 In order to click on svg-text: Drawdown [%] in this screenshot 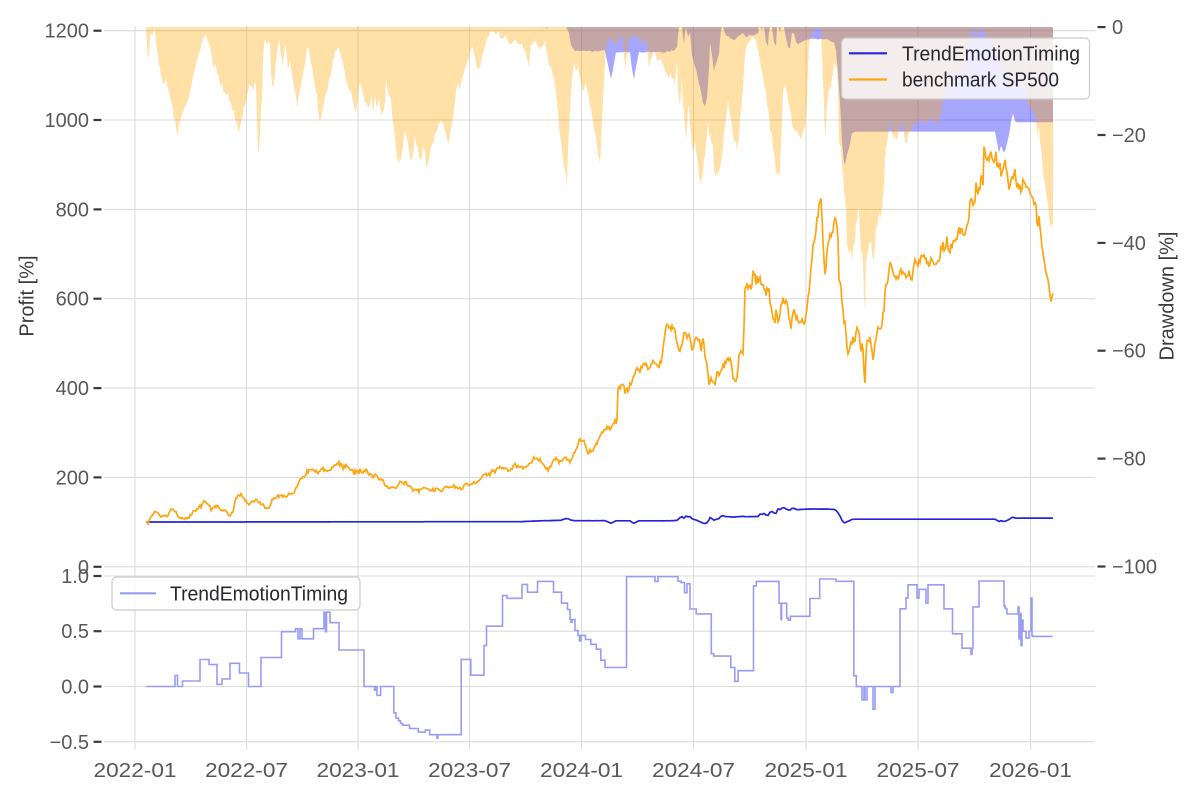, I will do `click(1168, 296)`.